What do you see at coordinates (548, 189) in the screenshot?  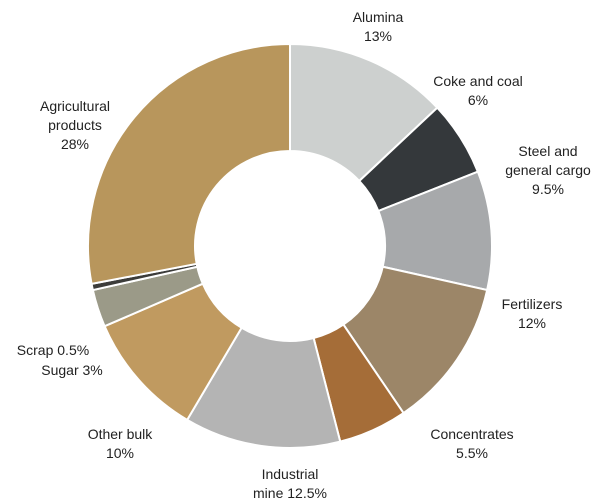 I see `value-label: 9.5%` at bounding box center [548, 189].